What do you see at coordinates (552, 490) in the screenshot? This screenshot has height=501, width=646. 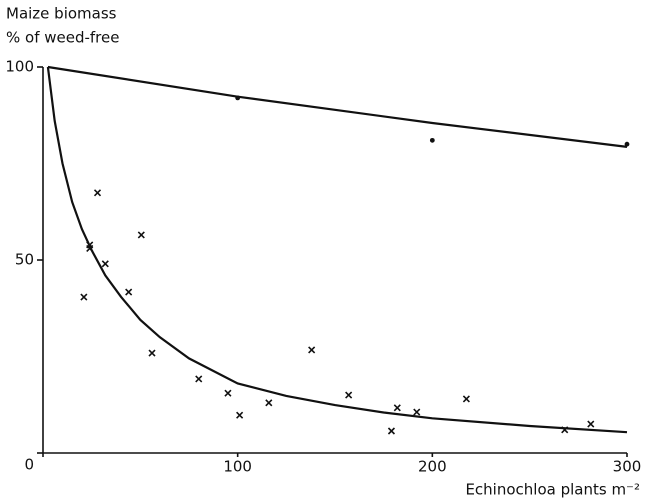 I see `x-axis-label: Echinochloa plants m⁻²` at bounding box center [552, 490].